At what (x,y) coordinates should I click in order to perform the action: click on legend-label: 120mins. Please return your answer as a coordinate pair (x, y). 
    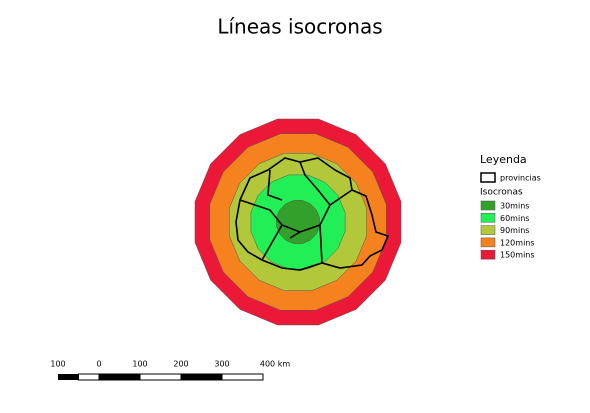
    Looking at the image, I should click on (517, 242).